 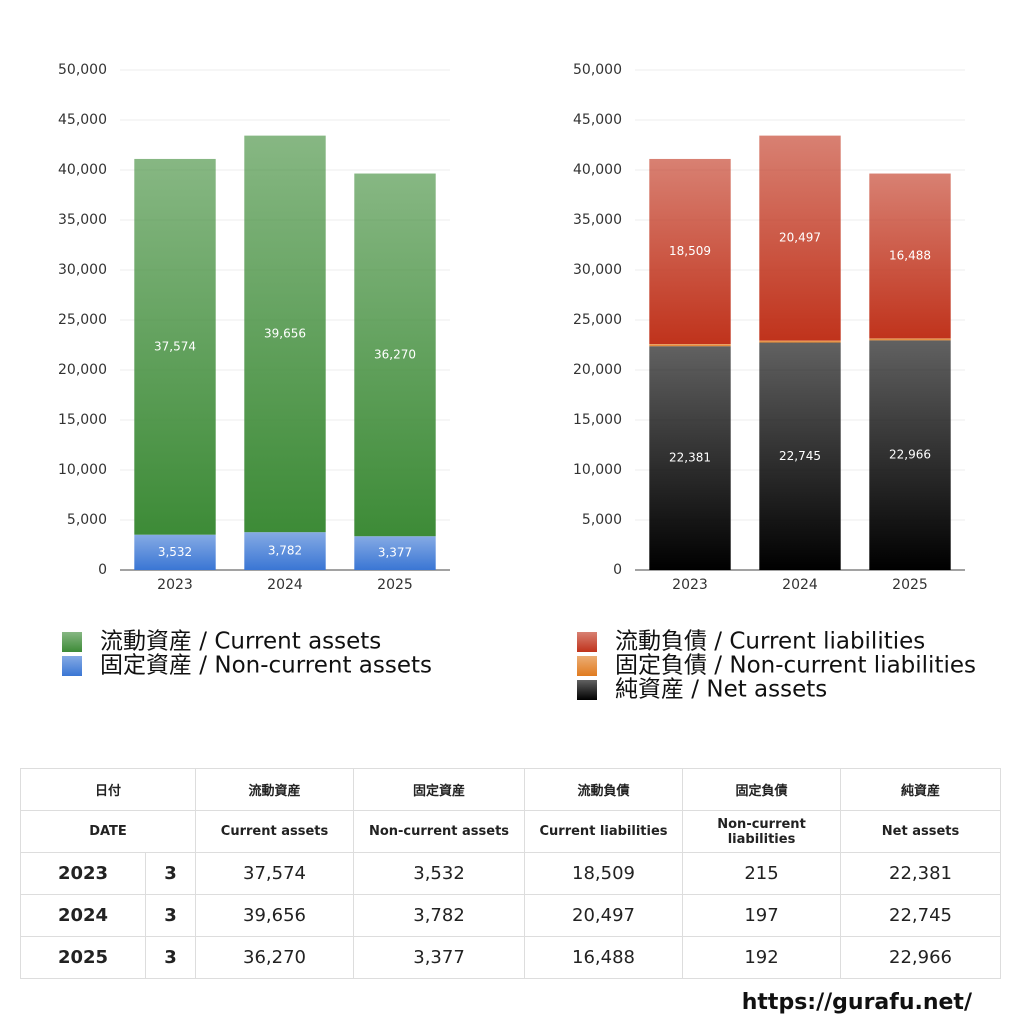 I want to click on table-row: 2024 3 39,656 3,782 20,497 197 22,745, so click(x=511, y=915).